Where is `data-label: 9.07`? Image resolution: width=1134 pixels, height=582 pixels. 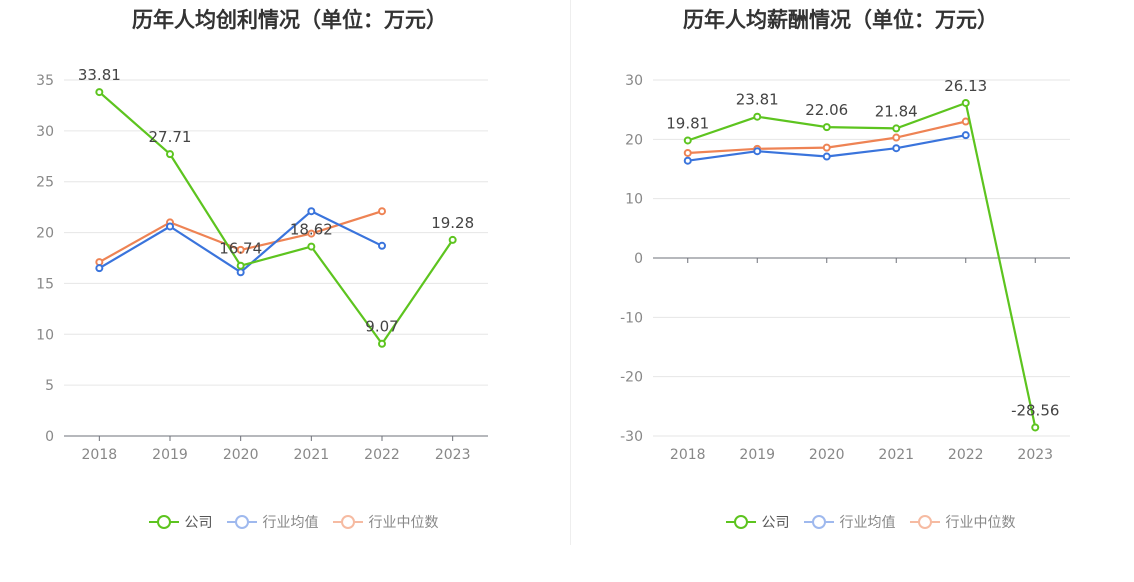 data-label: 9.07 is located at coordinates (381, 327).